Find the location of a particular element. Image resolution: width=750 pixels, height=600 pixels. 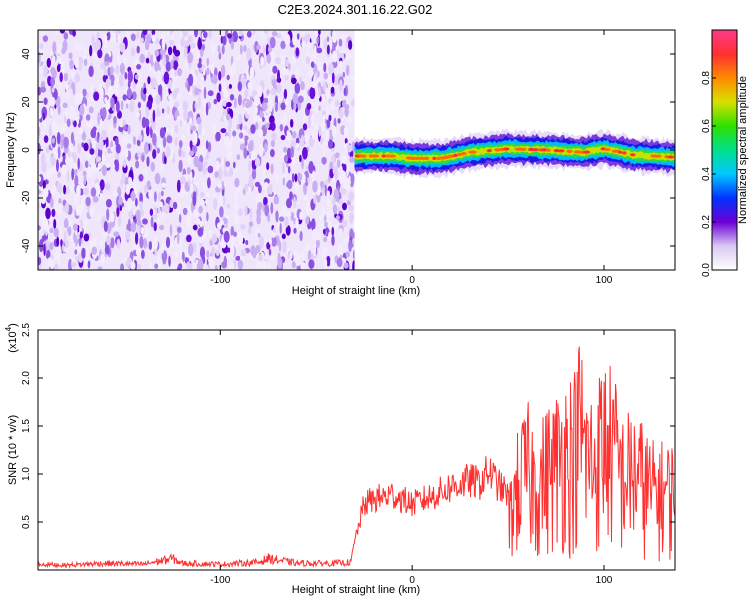

x-tick-label: -100 is located at coordinates (220, 580).